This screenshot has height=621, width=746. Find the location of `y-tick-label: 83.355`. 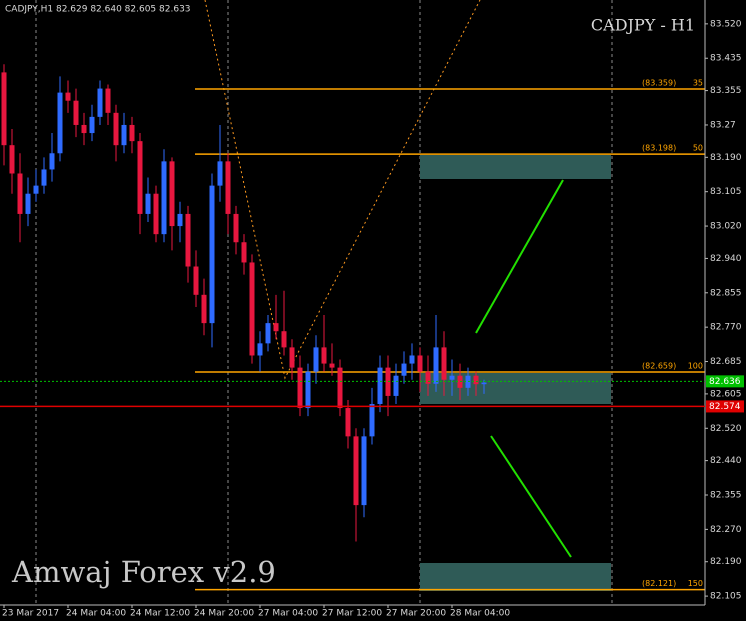

y-tick-label: 83.355 is located at coordinates (726, 91).